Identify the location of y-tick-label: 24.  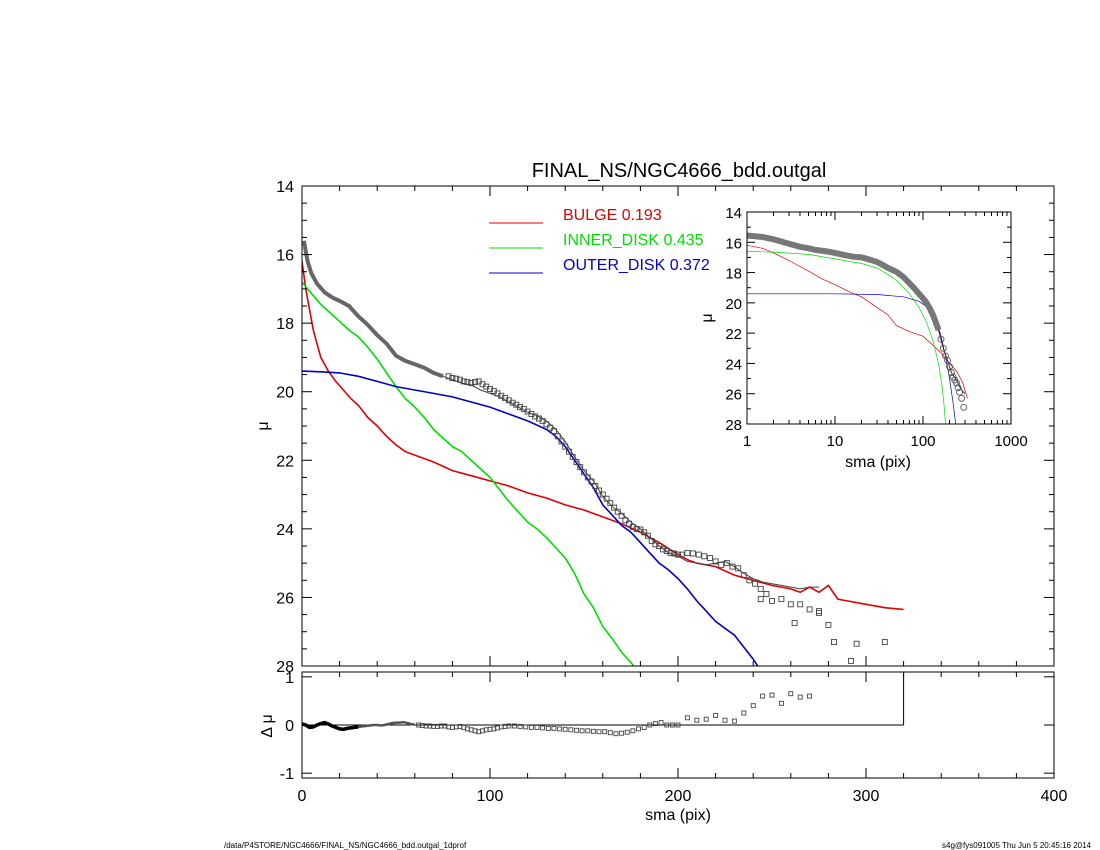
(285, 530).